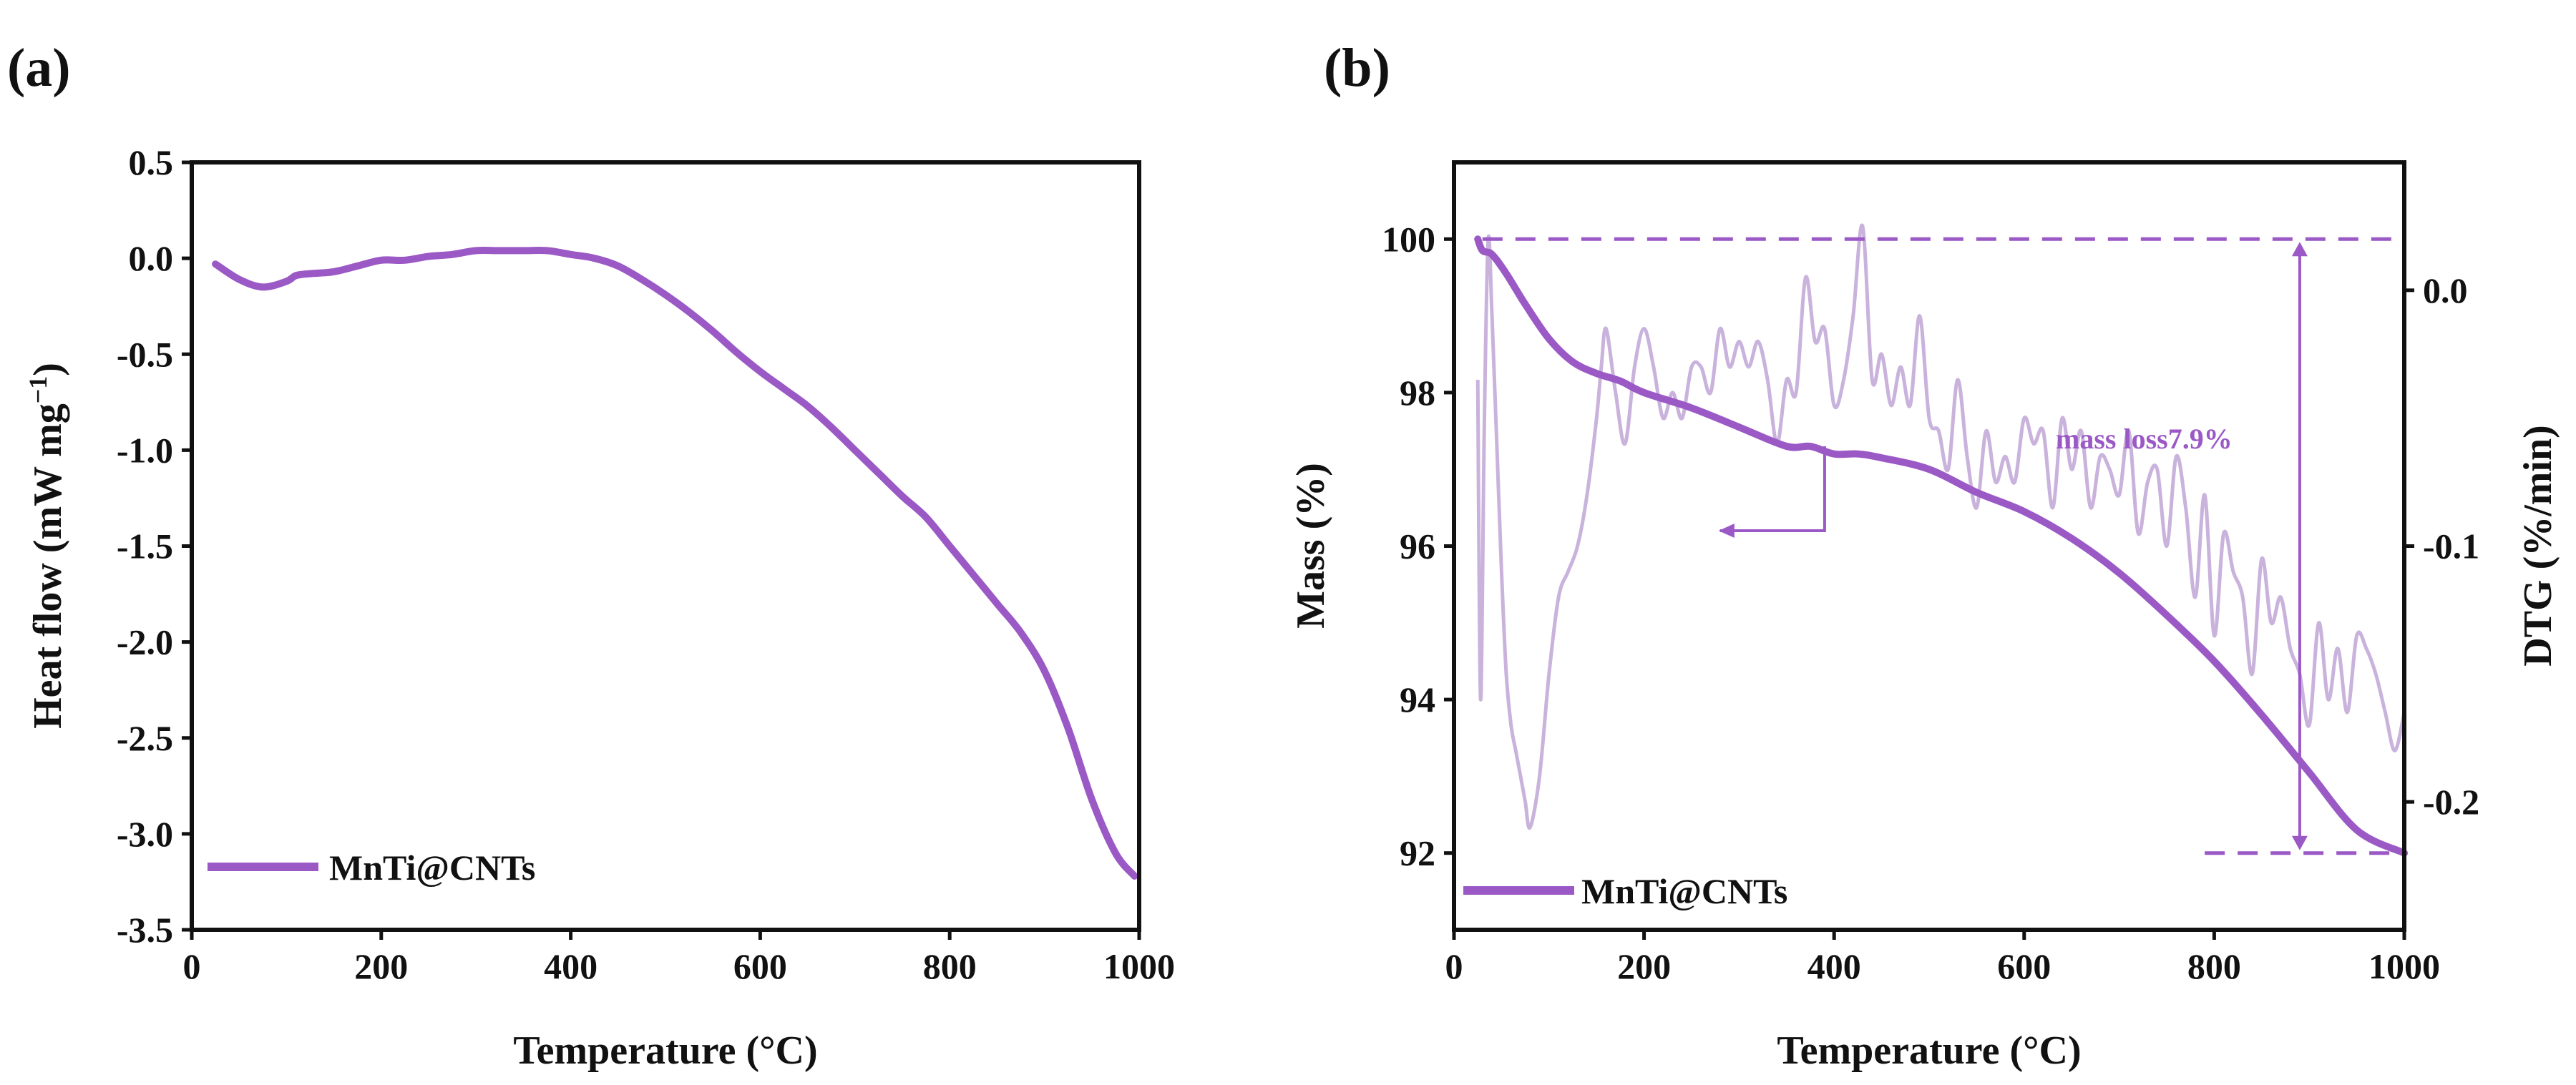 Image resolution: width=2576 pixels, height=1085 pixels. Describe the element at coordinates (1417, 853) in the screenshot. I see `panel-b-left-tick-label: 92` at that location.